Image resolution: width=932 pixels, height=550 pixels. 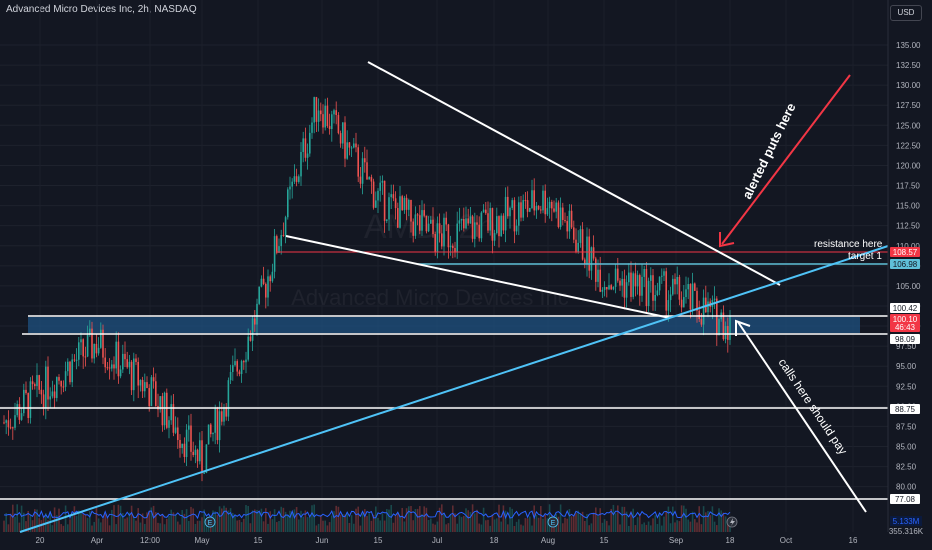 What do you see at coordinates (101, 9) in the screenshot?
I see `symbol-header: Advanced Micro Devices Inc, 2h, NASDAQ` at bounding box center [101, 9].